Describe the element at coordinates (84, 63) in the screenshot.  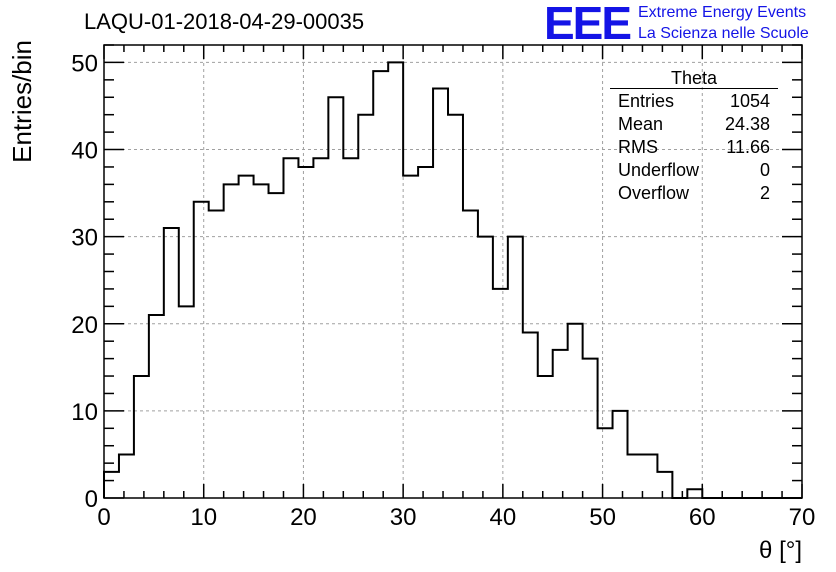
I see `y-tick-label: 50` at that location.